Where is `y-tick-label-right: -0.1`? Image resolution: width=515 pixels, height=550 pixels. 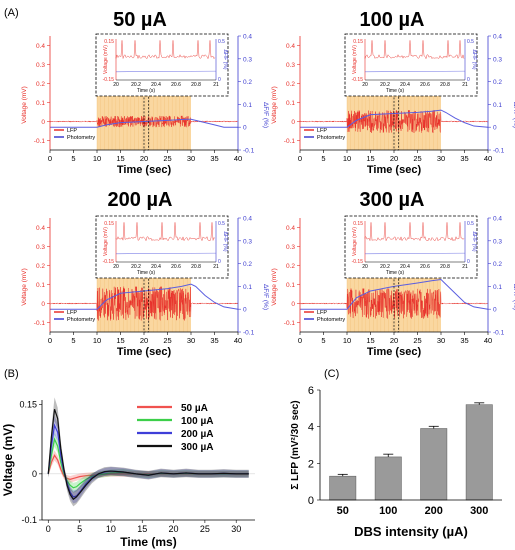 y-tick-label-right: -0.1 is located at coordinates (249, 151).